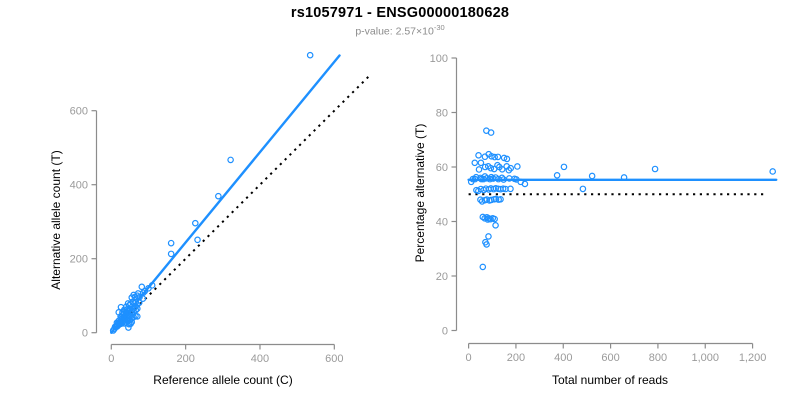 Image resolution: width=800 pixels, height=400 pixels. I want to click on right-plot-x-tick-label: 1,000, so click(705, 358).